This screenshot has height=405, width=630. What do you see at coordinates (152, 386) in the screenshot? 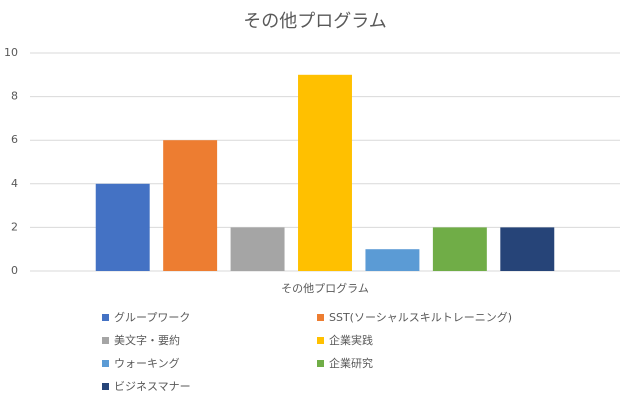
I see `legend-label: ビジネスマナー` at bounding box center [152, 386].